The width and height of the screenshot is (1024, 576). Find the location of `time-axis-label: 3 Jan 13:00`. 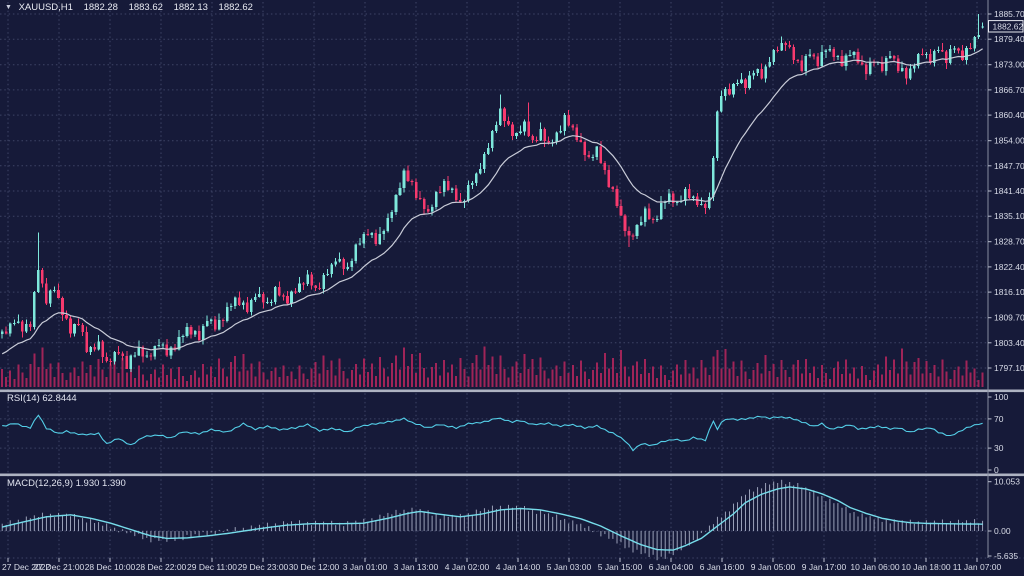

time-axis-label: 3 Jan 13:00 is located at coordinates (416, 567).